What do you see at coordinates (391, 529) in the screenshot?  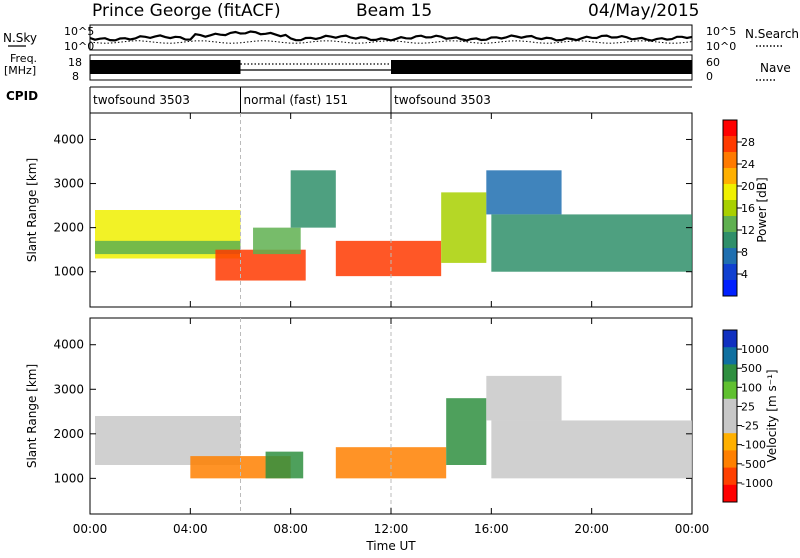 I see `x-tick-label: 12:00` at bounding box center [391, 529].